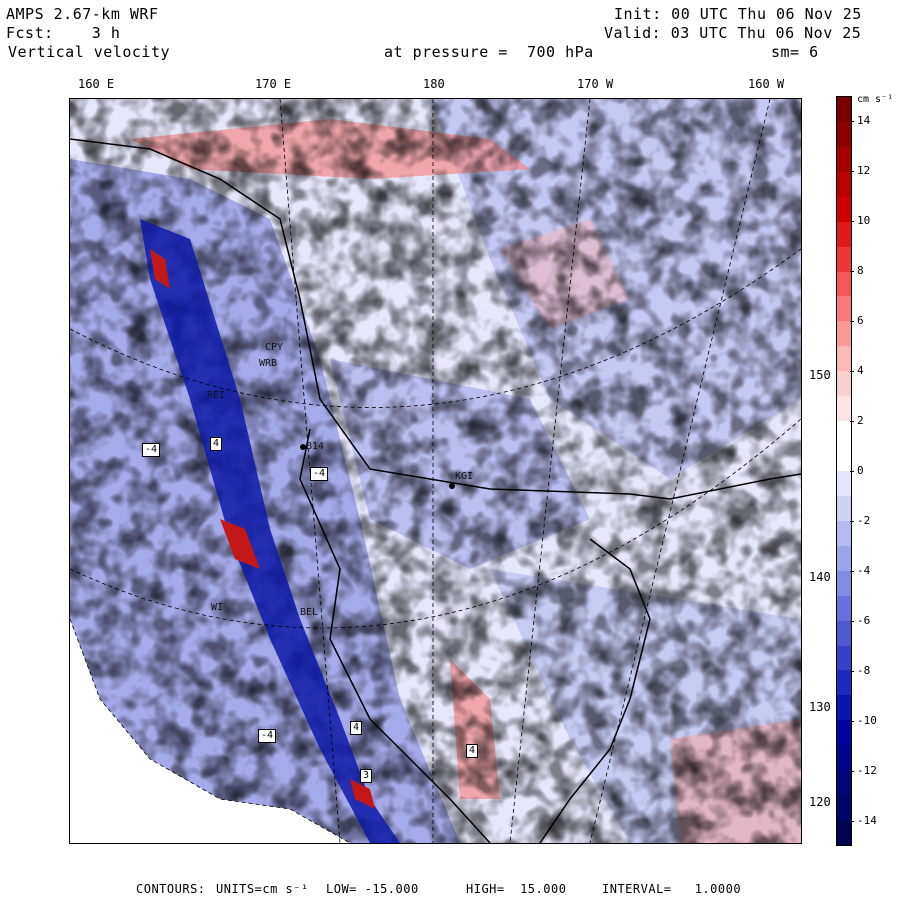  What do you see at coordinates (464, 476) in the screenshot?
I see `station-label: KGI` at bounding box center [464, 476].